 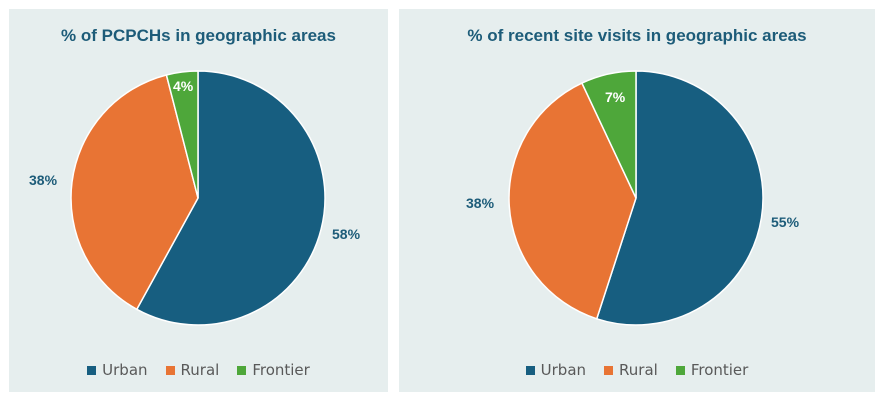 I want to click on chart-title: % of PCPCHs in geographic areas, so click(x=198, y=35).